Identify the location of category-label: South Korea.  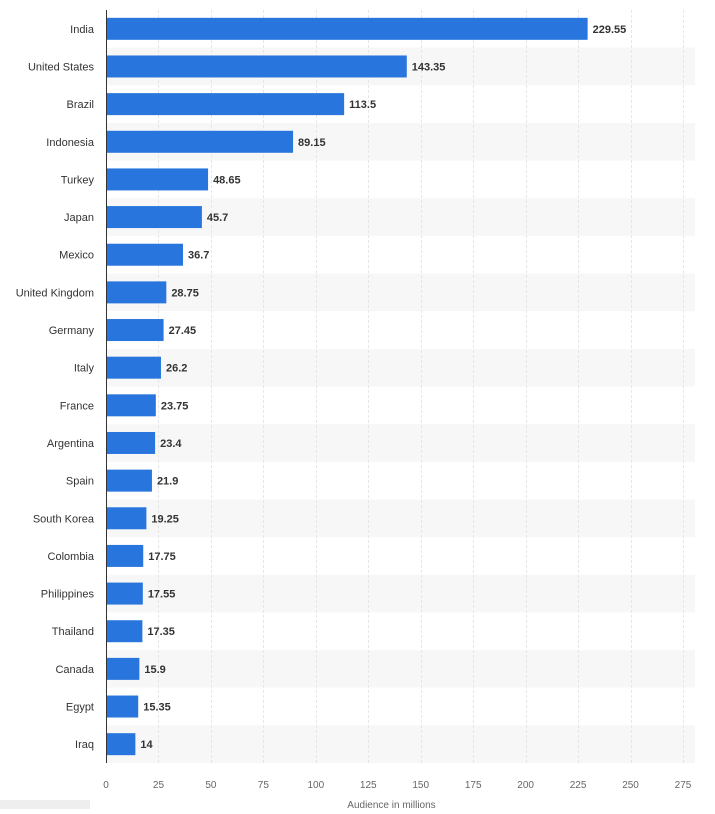
(64, 519).